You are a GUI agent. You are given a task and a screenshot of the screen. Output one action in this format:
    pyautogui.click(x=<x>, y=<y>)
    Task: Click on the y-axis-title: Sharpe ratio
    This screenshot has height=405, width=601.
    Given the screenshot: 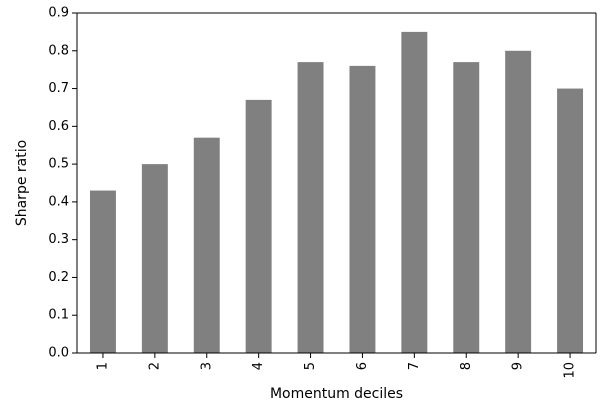 What is the action you would take?
    pyautogui.click(x=22, y=183)
    